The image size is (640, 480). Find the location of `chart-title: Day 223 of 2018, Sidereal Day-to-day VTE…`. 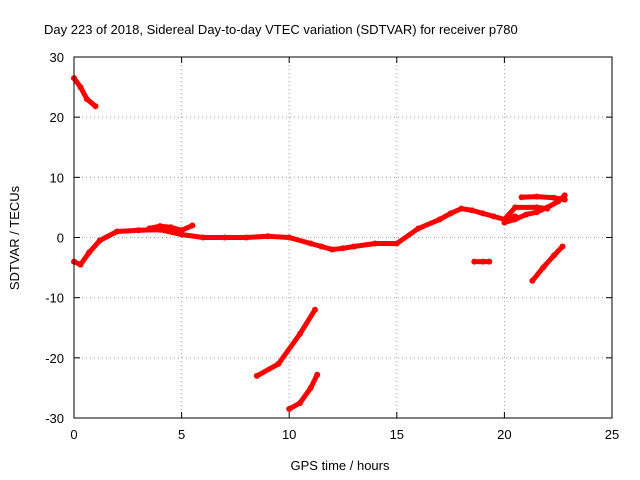

chart-title: Day 223 of 2018, Sidereal Day-to-day VTE… is located at coordinates (281, 29).